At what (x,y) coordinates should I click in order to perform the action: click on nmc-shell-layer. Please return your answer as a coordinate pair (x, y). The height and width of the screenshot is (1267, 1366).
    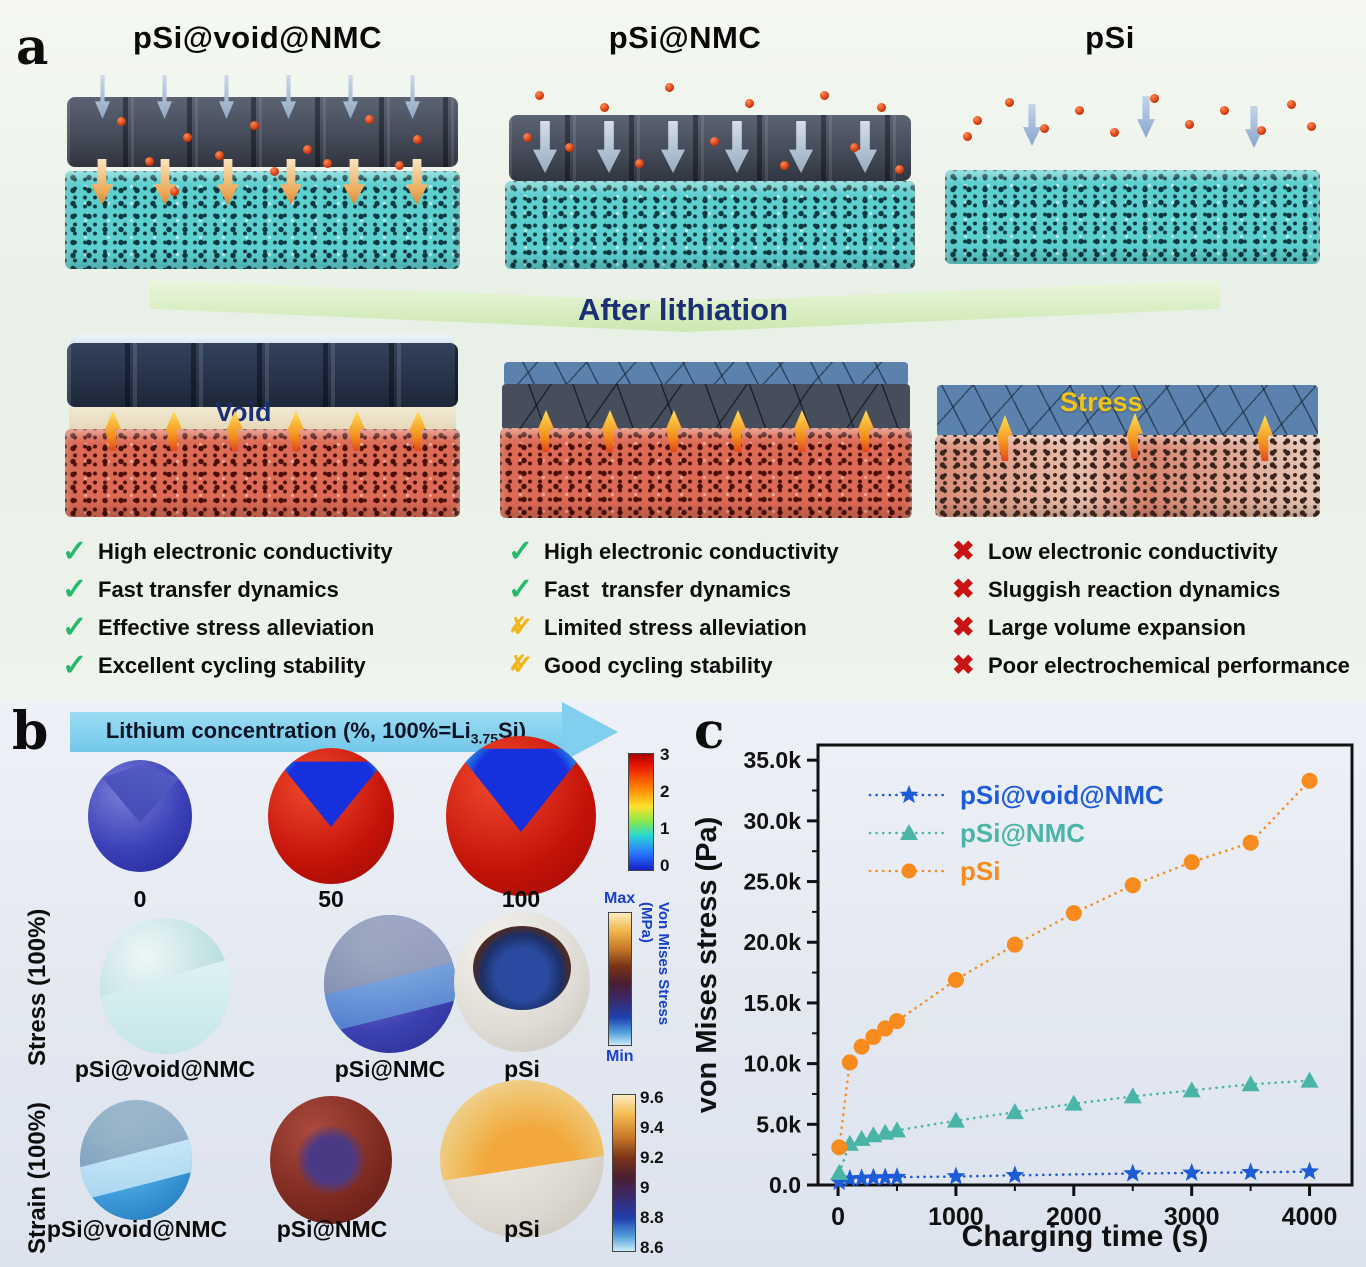
    Looking at the image, I should click on (710, 148).